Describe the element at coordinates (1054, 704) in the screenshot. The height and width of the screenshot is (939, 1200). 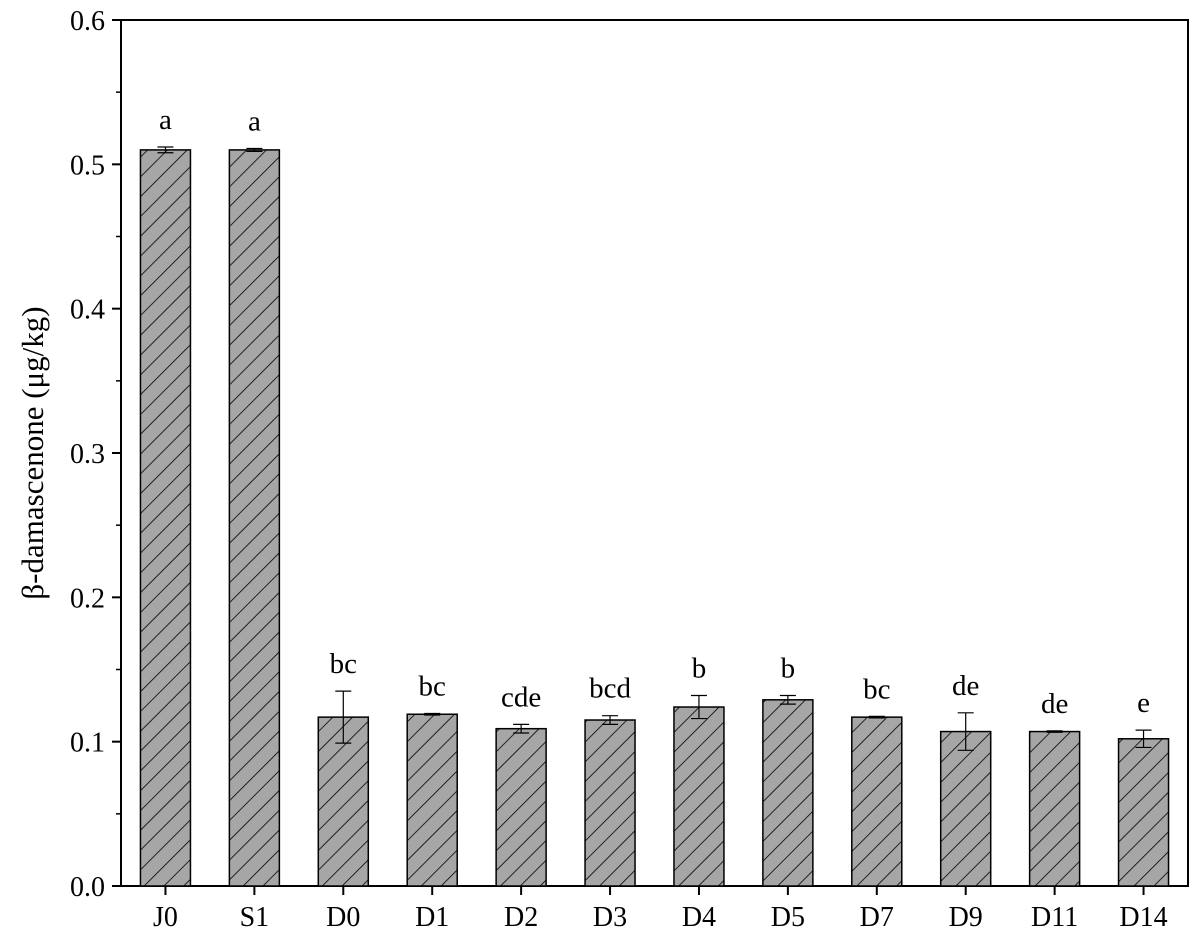
I see `significance-letter-D11: de` at that location.